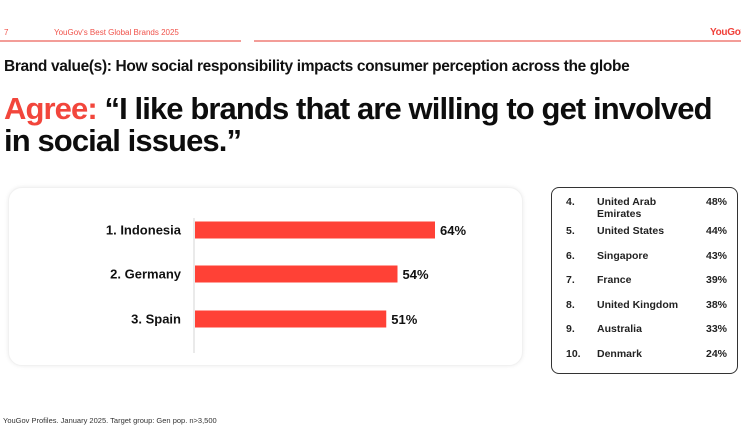 Image resolution: width=741 pixels, height=447 pixels. I want to click on headline-agree-label: Agree:, so click(51, 108).